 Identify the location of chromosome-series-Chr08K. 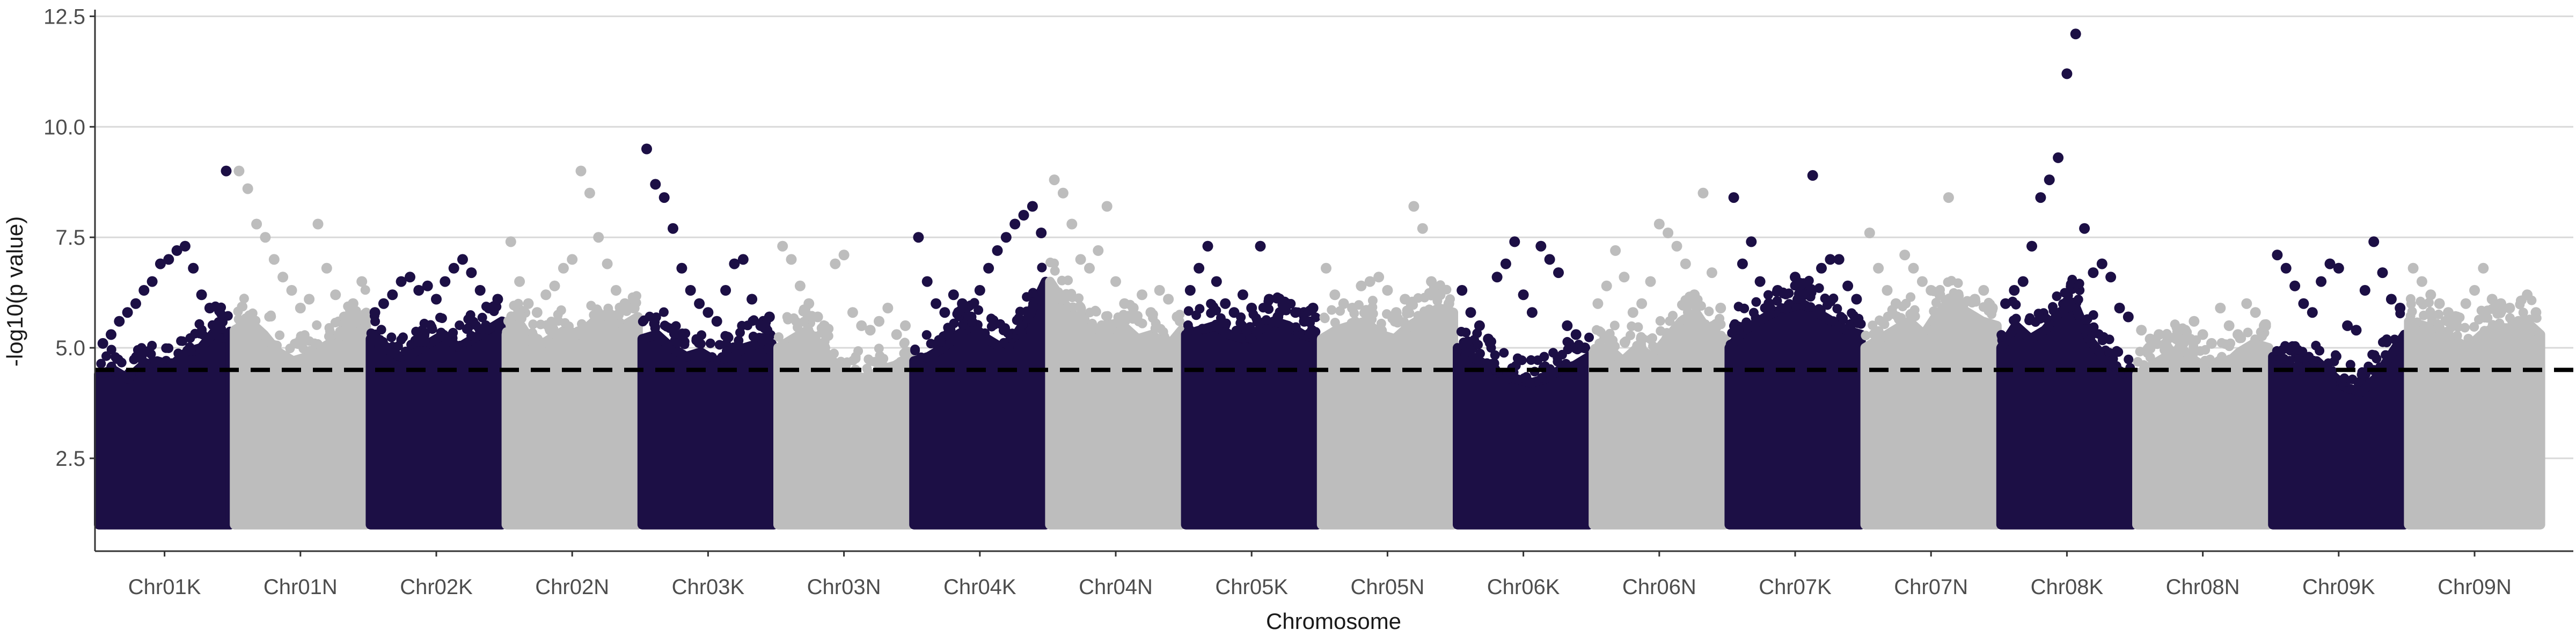
(2067, 279).